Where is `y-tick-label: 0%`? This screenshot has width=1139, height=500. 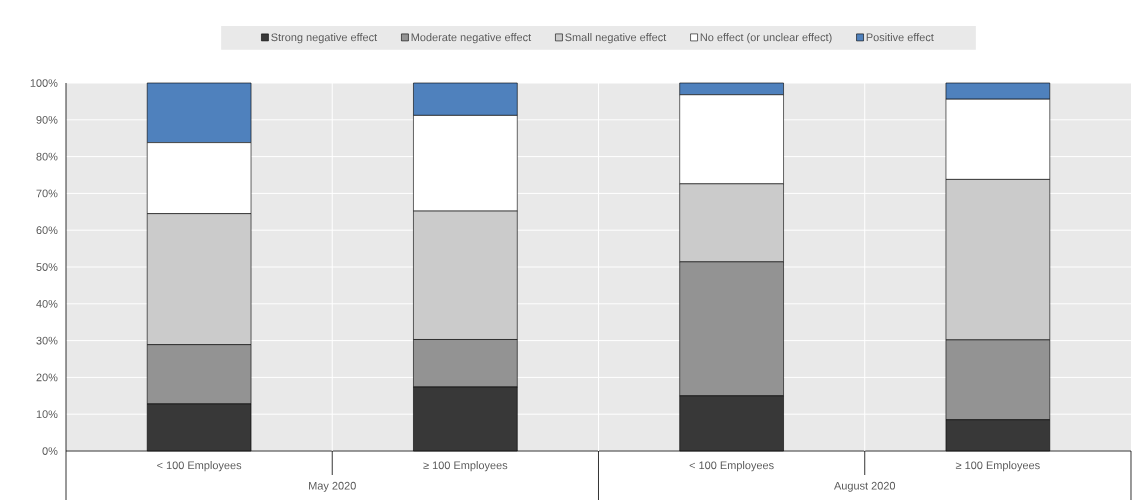
y-tick-label: 0% is located at coordinates (50, 451).